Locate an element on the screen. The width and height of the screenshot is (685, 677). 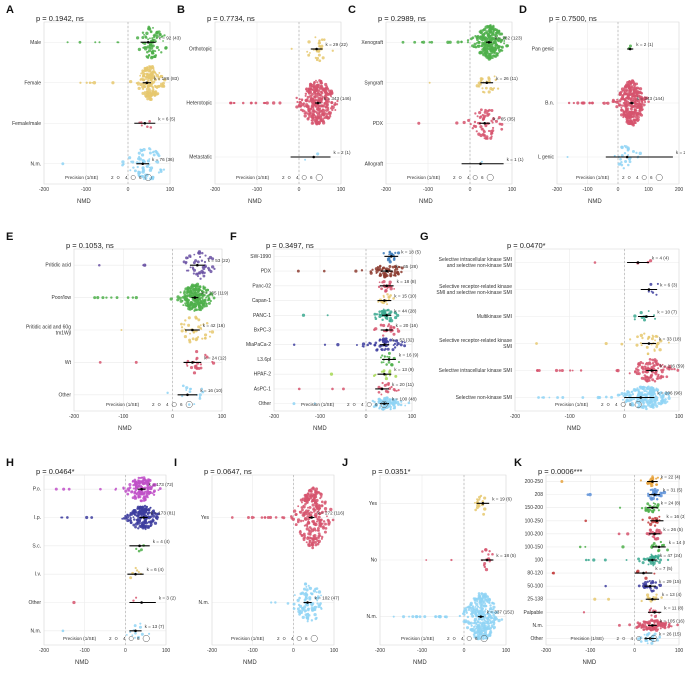
x-tick-label: 0 is located at coordinates (299, 190).